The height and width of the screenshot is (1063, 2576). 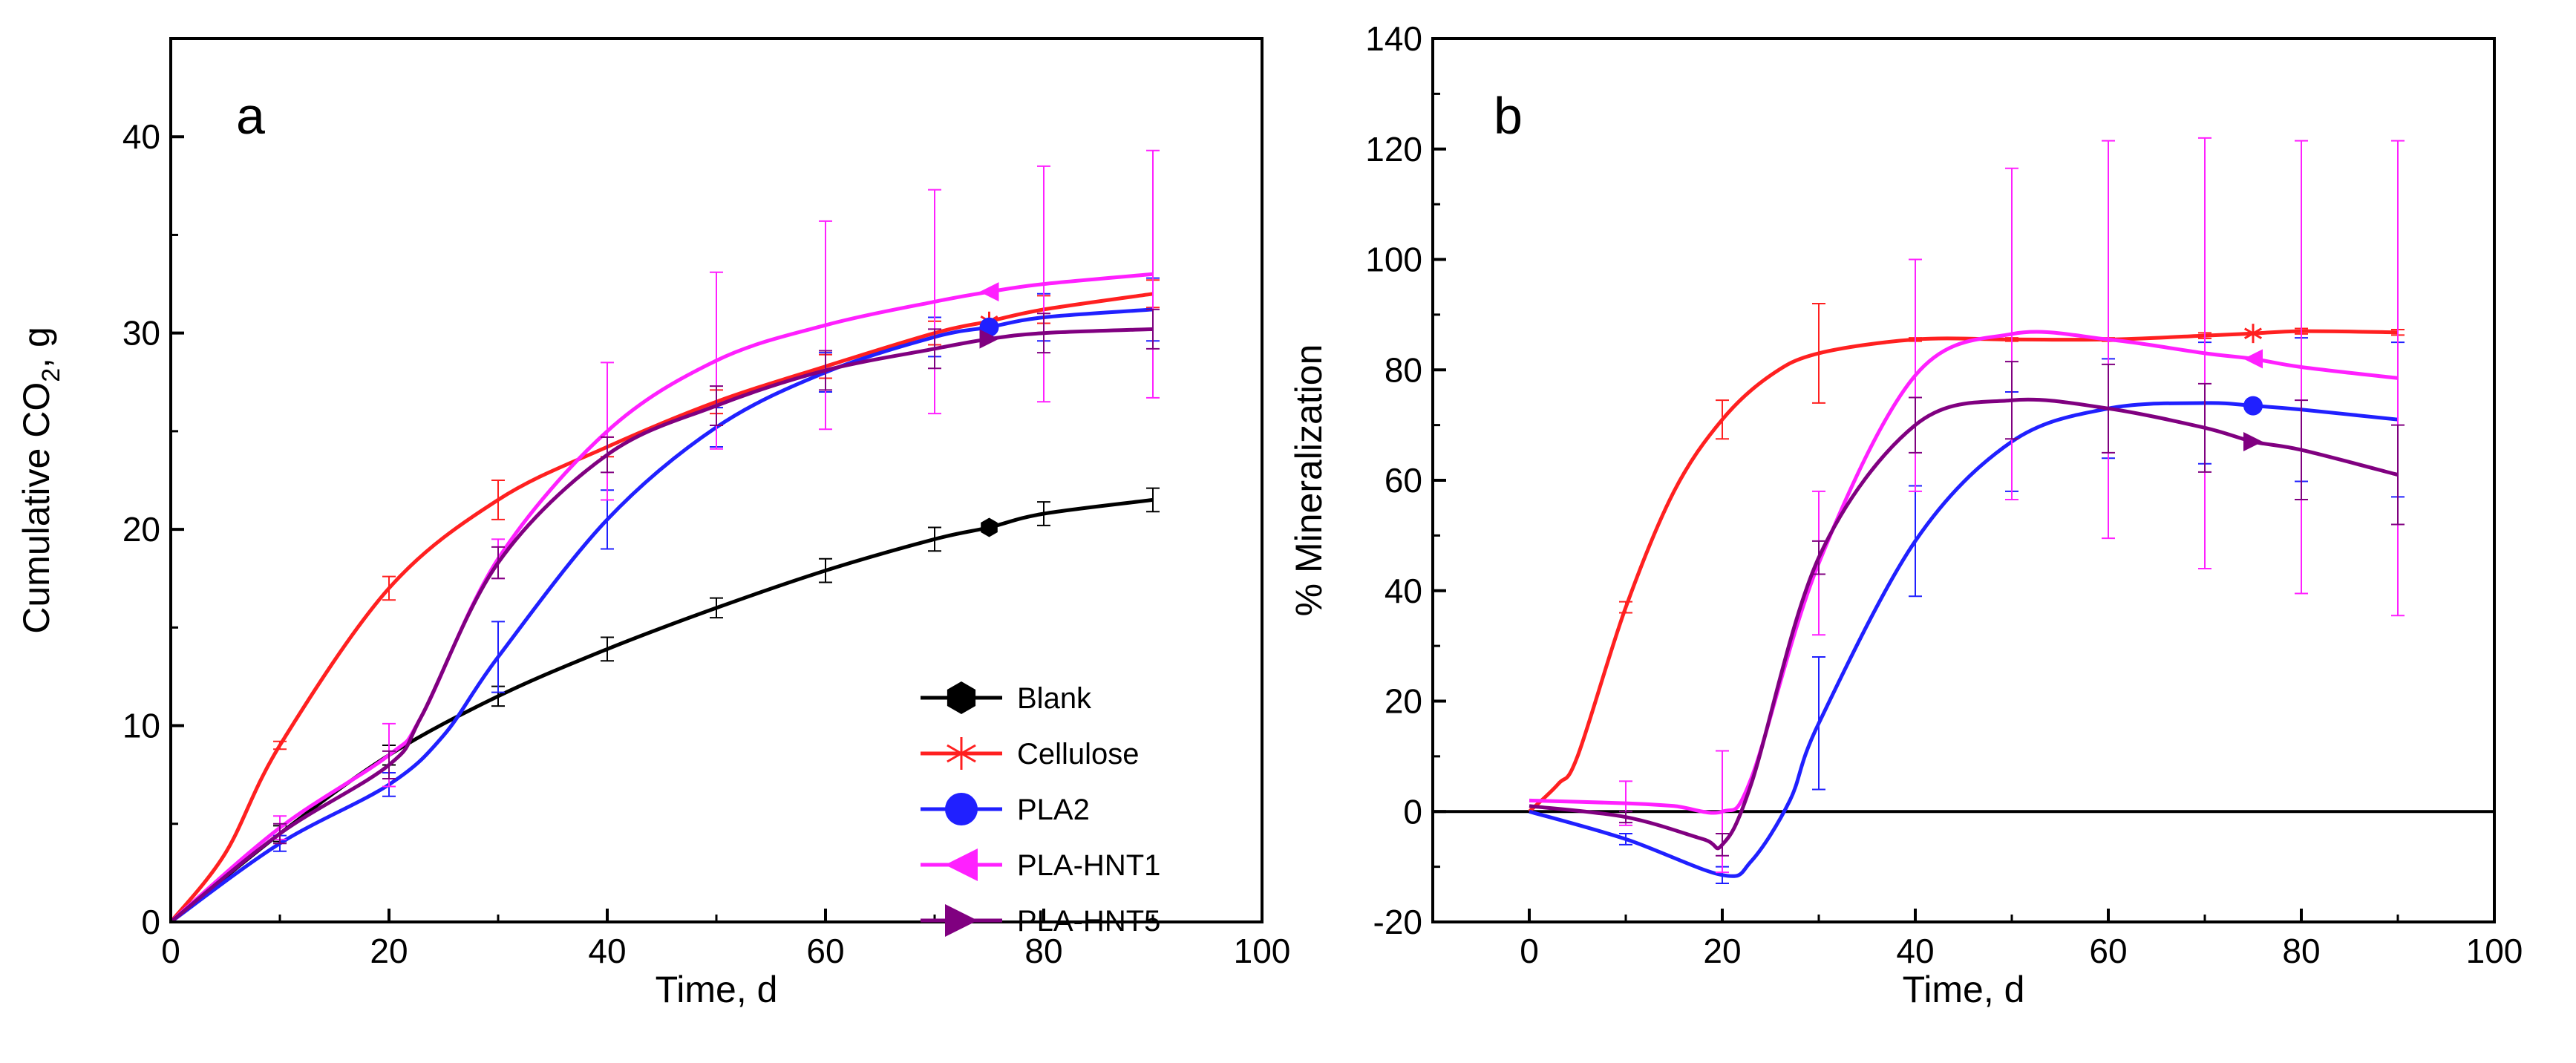 What do you see at coordinates (1055, 698) in the screenshot?
I see `legend-label-blank: Blank` at bounding box center [1055, 698].